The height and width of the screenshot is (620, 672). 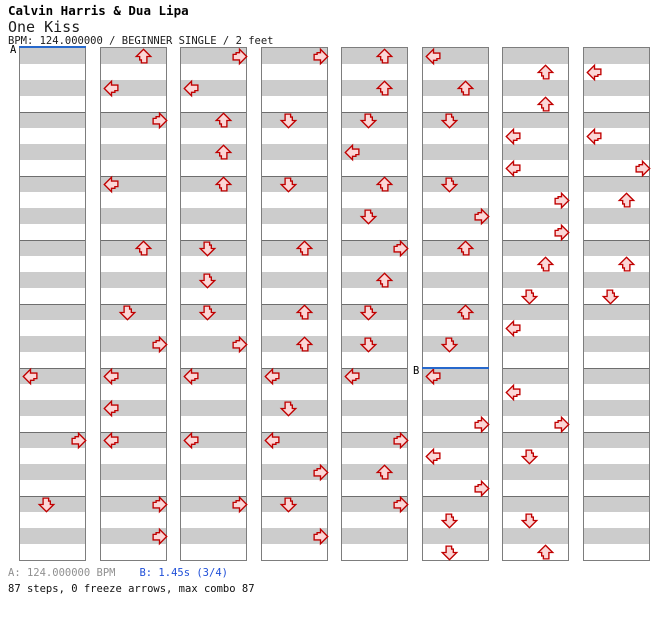 What do you see at coordinates (183, 573) in the screenshot?
I see `segment-b-label: B: 1.45s (3/4)` at bounding box center [183, 573].